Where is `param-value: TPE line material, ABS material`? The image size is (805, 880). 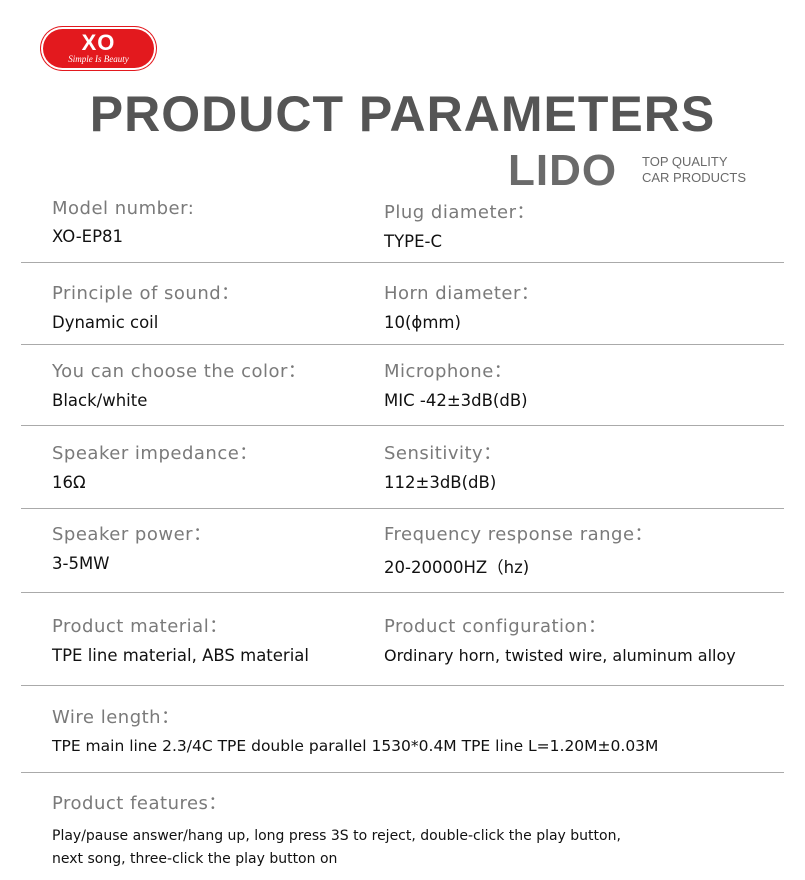 param-value: TPE line material, ABS material is located at coordinates (180, 655).